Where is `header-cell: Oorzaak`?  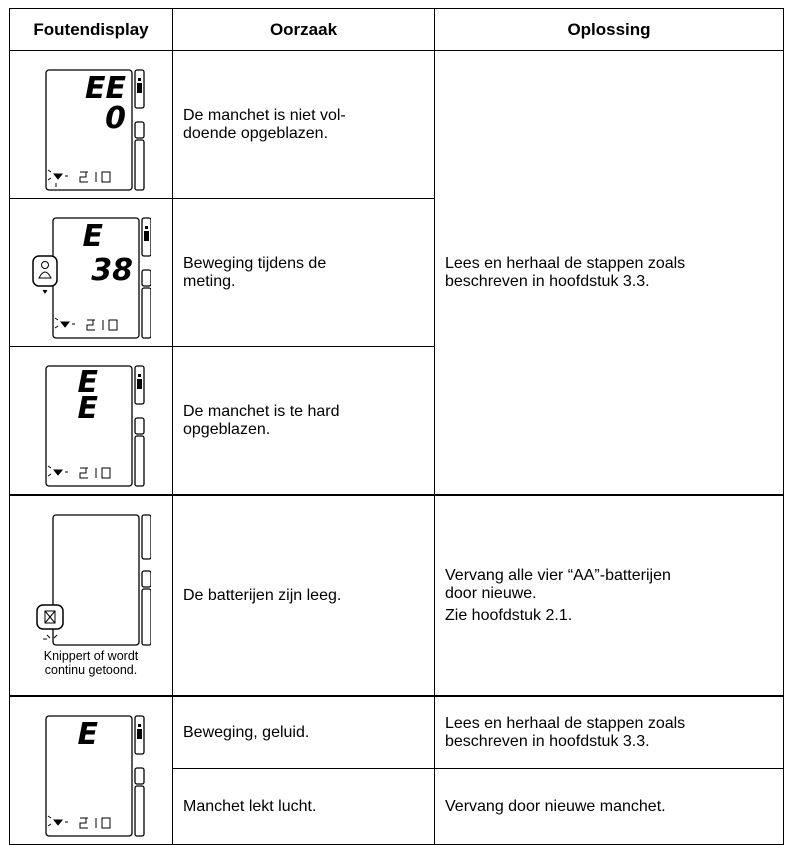 header-cell: Oorzaak is located at coordinates (303, 29).